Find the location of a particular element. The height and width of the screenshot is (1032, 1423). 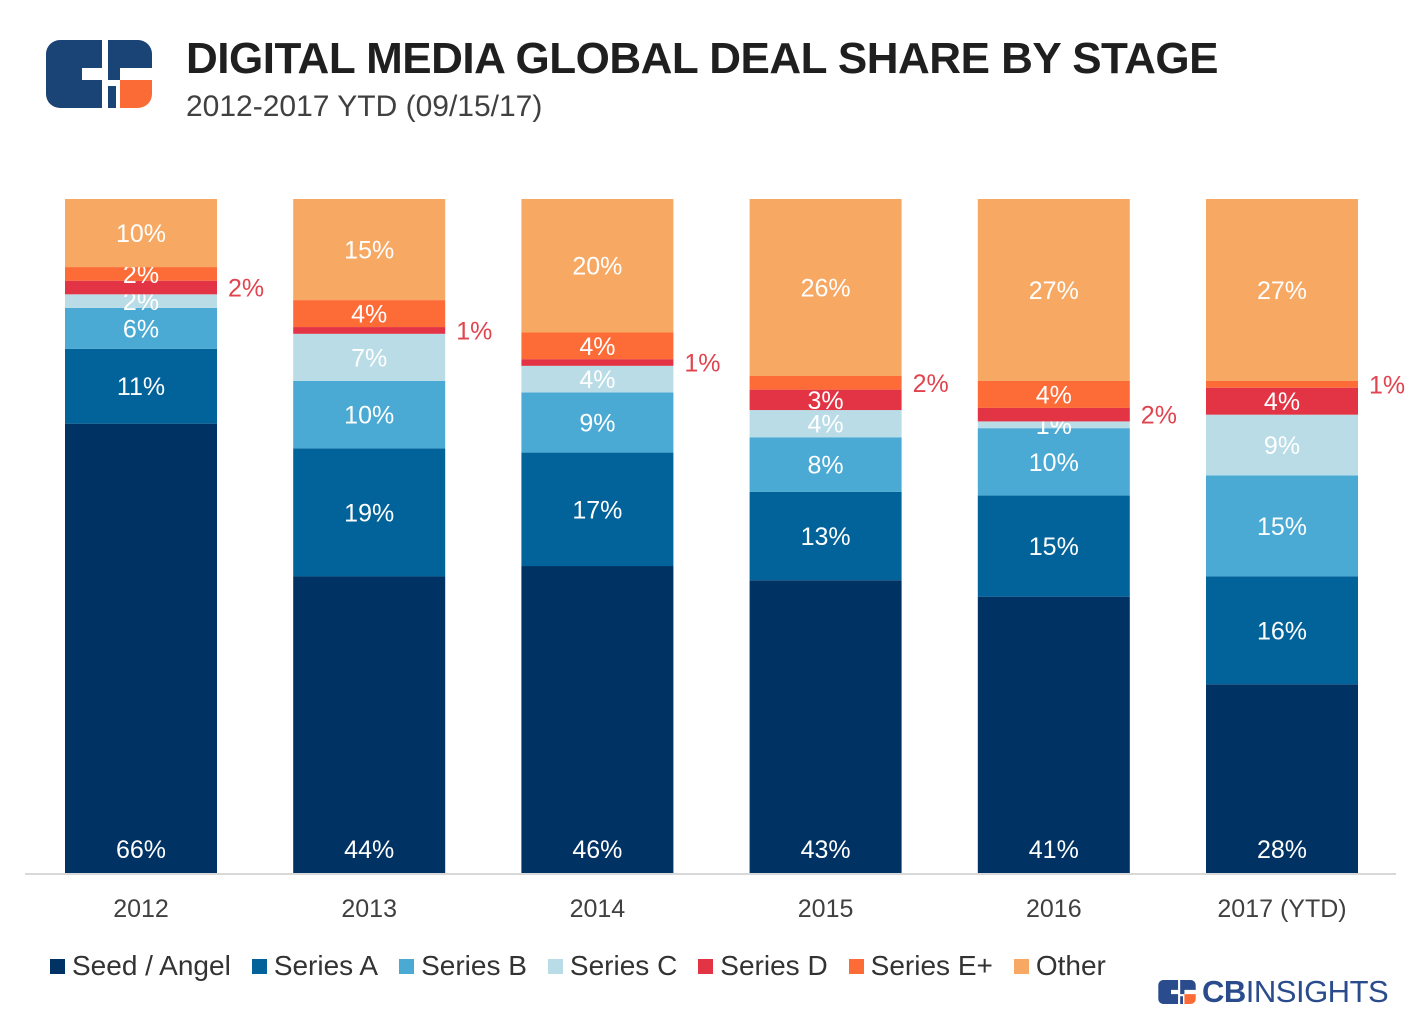

data-label-2017-ytd-seed-angel: 28% is located at coordinates (1282, 850).